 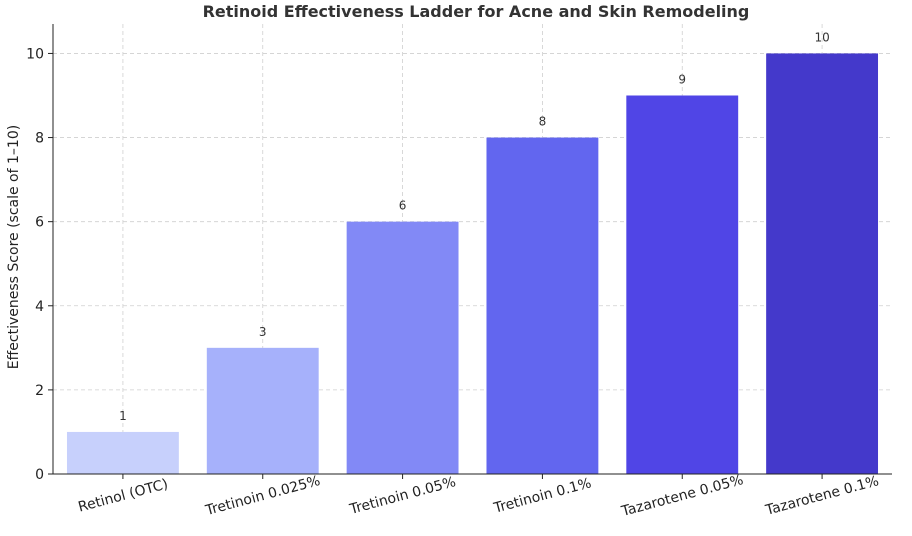 I want to click on bar-value-label: 8, so click(x=543, y=122).